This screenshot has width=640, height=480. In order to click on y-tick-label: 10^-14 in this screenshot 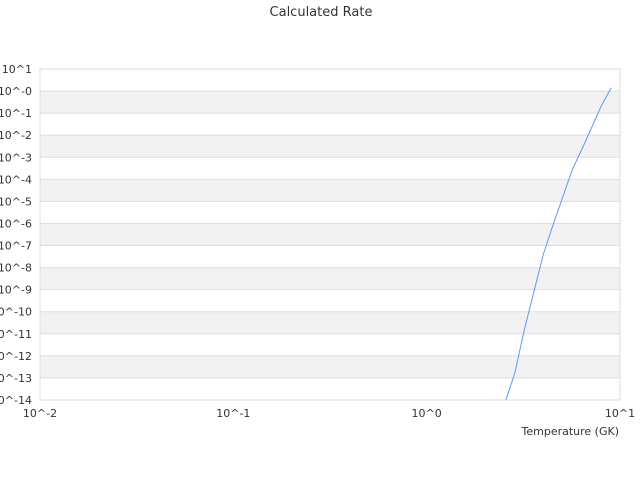, I will do `click(16, 400)`.